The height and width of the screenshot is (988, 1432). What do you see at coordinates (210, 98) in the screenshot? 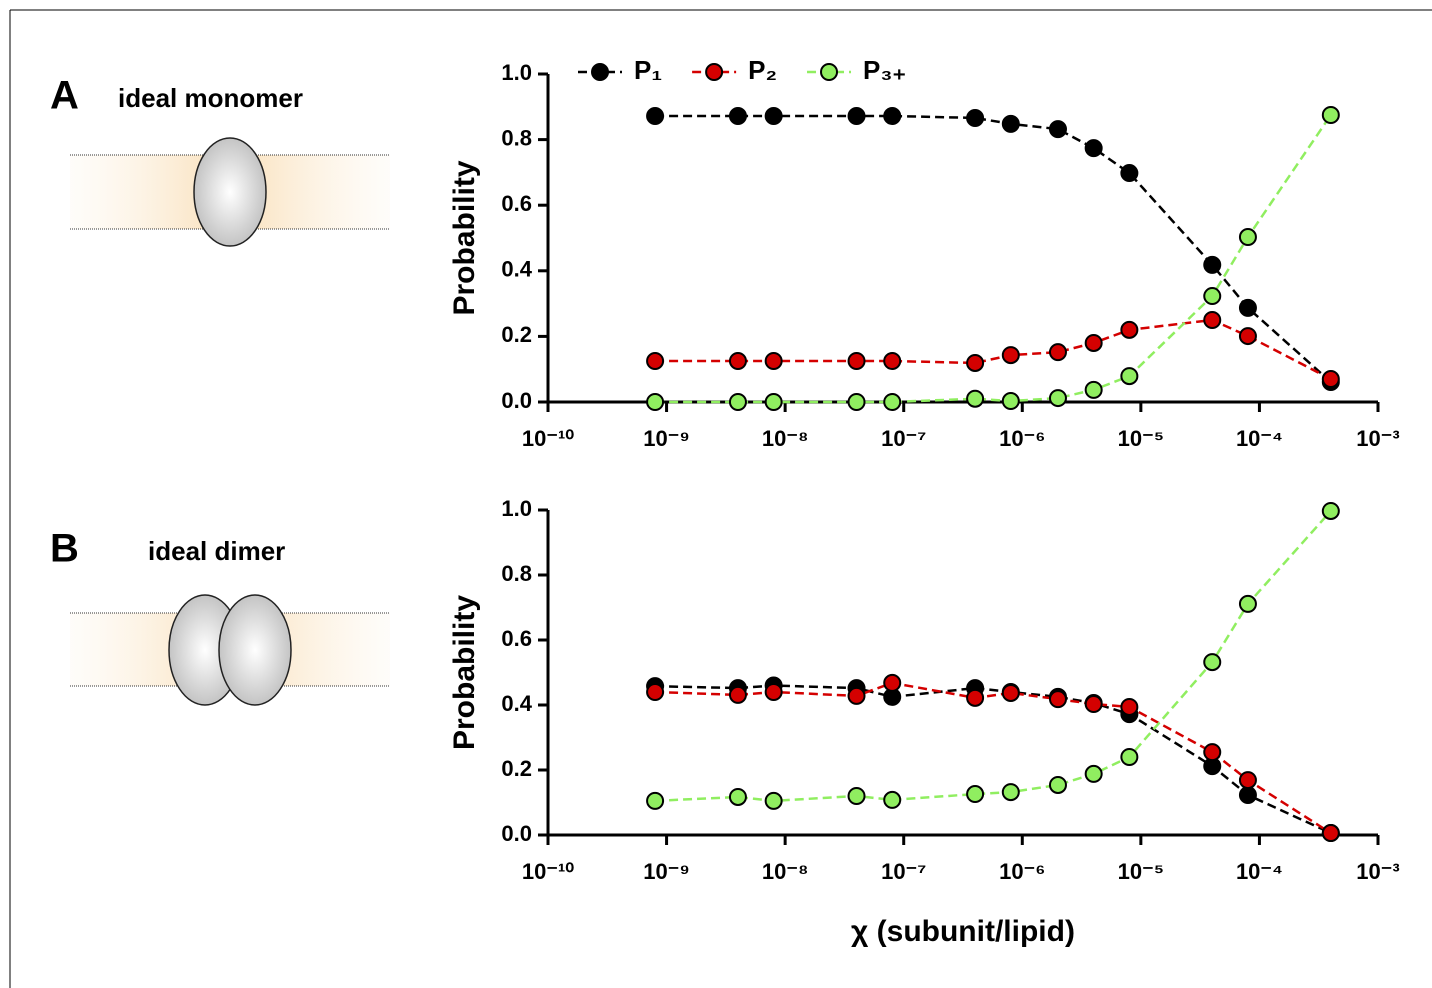
I see `panel-caption: ideal monomer` at bounding box center [210, 98].